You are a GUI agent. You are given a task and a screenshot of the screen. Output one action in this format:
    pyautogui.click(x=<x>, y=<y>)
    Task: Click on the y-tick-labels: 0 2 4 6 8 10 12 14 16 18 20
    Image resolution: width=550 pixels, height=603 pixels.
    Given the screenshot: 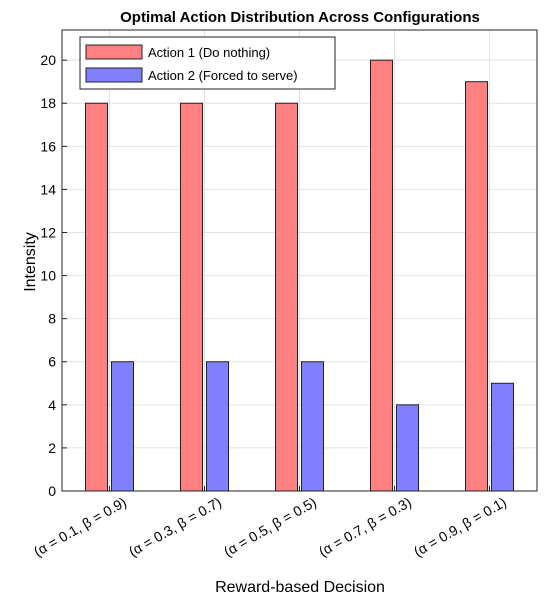 What is the action you would take?
    pyautogui.click(x=53, y=275)
    